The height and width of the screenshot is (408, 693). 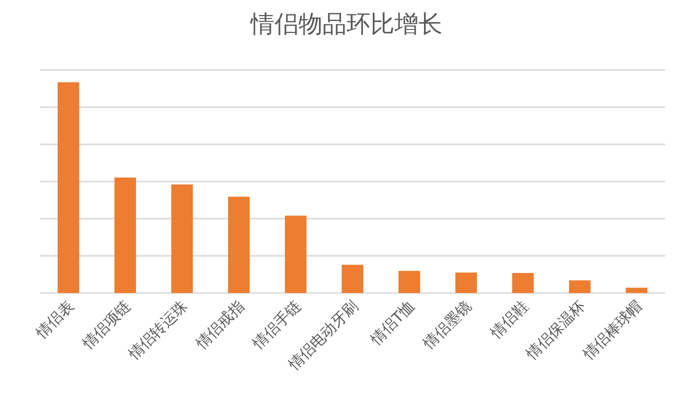 What do you see at coordinates (509, 319) in the screenshot?
I see `x-tick-label: 情侣鞋` at bounding box center [509, 319].